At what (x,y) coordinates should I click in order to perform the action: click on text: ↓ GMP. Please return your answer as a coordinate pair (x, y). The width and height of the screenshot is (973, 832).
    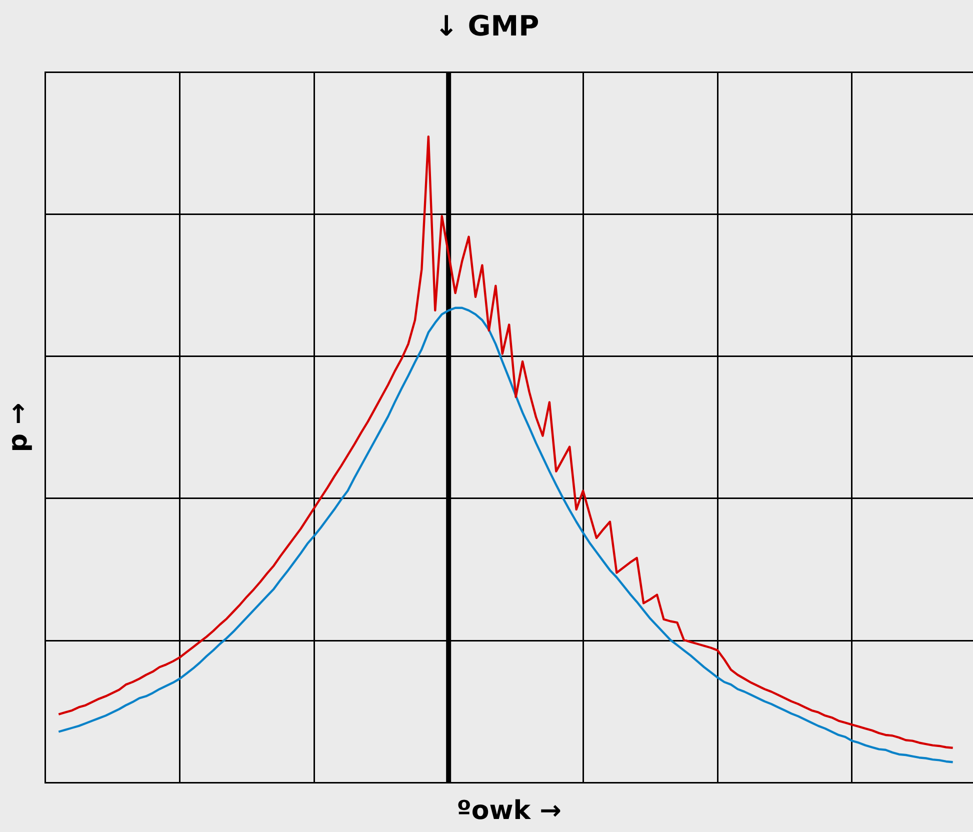
    Looking at the image, I should click on (487, 25).